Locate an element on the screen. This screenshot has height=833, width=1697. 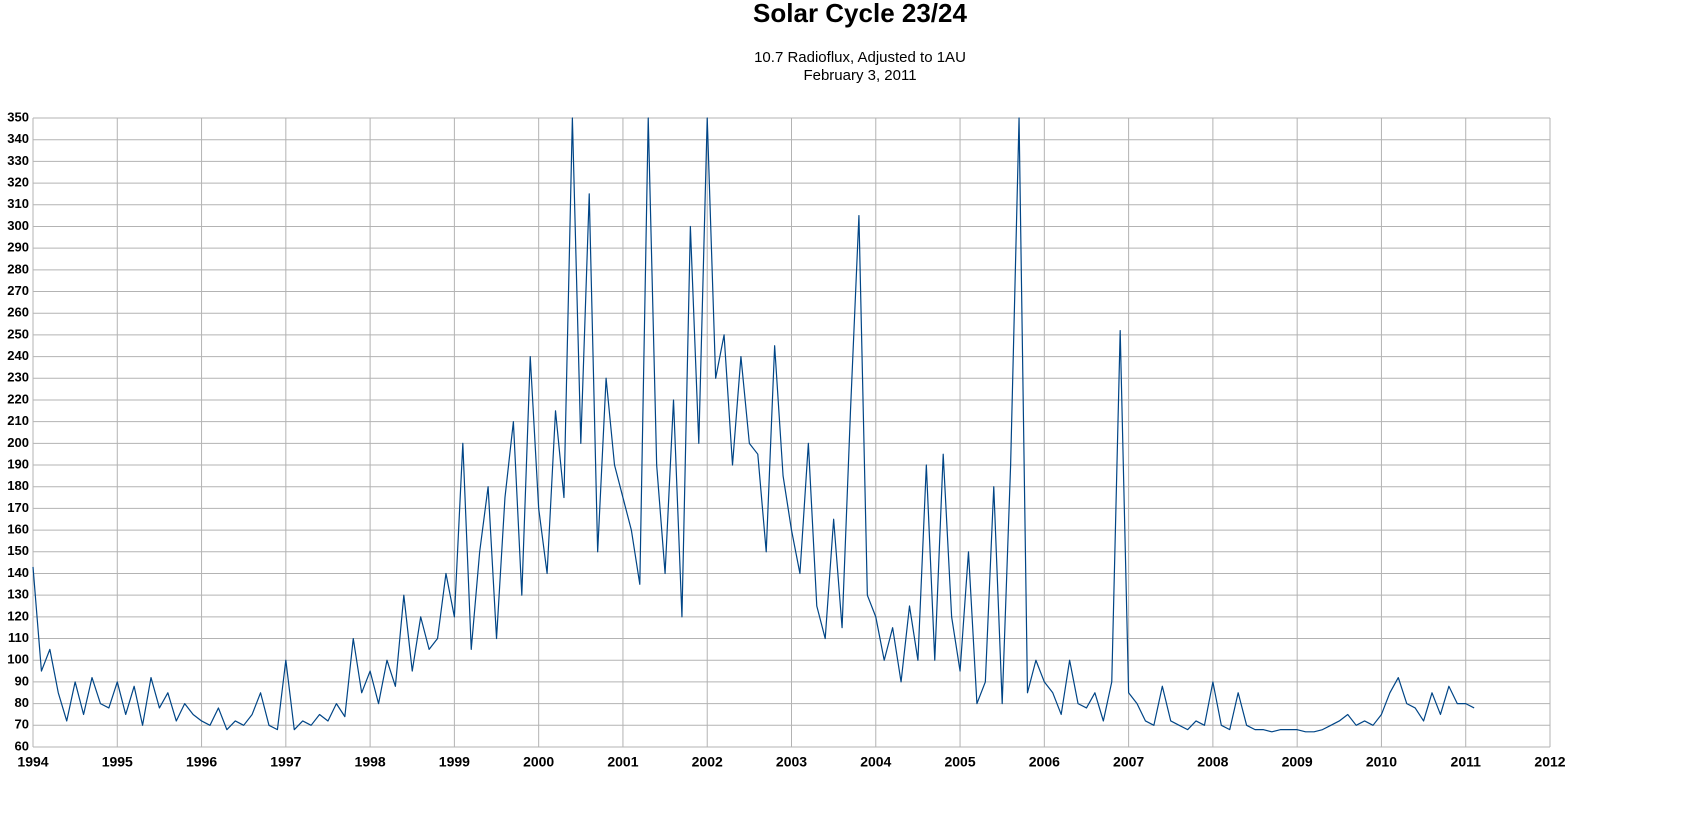
x-tick-label: 2005 is located at coordinates (959, 762).